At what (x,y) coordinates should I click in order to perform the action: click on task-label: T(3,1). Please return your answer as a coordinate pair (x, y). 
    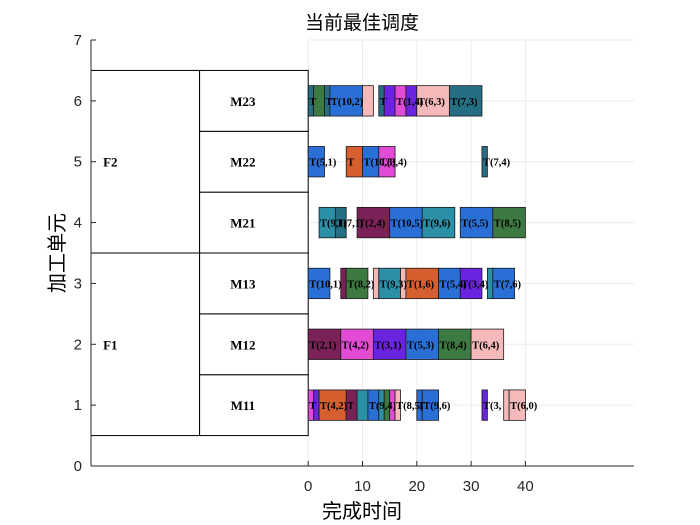
    Looking at the image, I should click on (388, 345).